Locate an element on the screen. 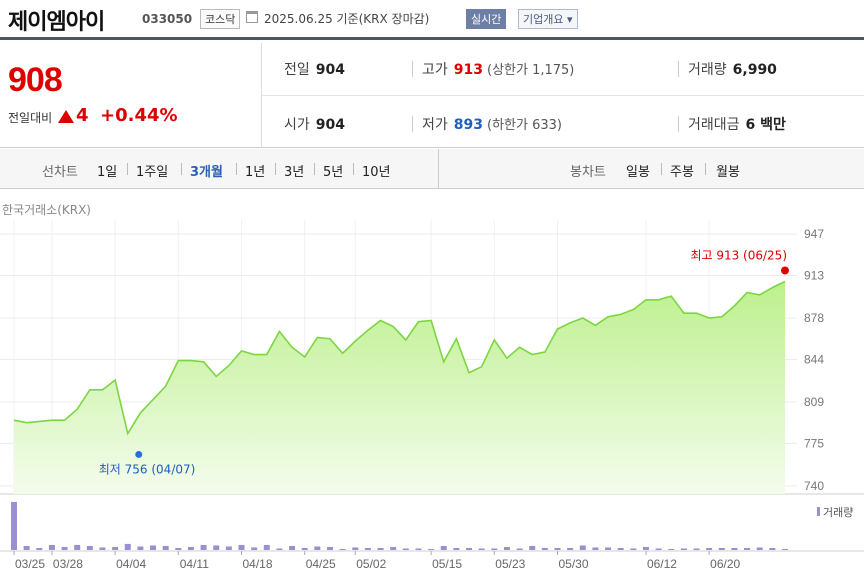 Image resolution: width=864 pixels, height=578 pixels. stock-code: 033050 is located at coordinates (167, 19).